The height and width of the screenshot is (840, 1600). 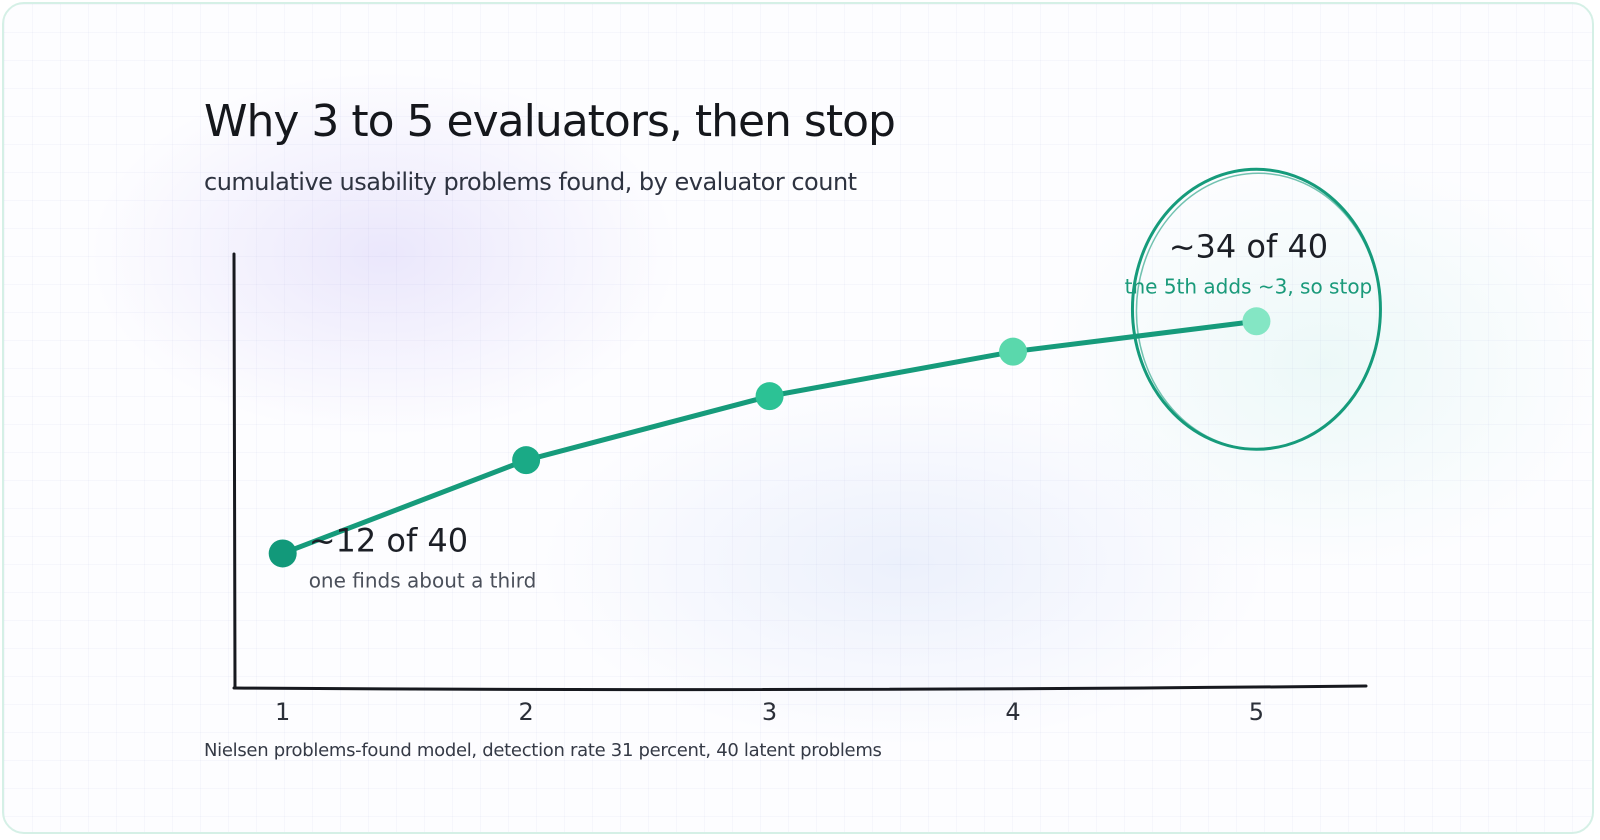 What do you see at coordinates (234, 471) in the screenshot?
I see `y-axis` at bounding box center [234, 471].